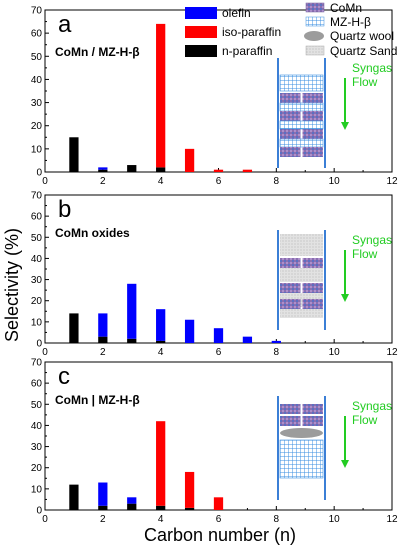 This screenshot has width=403, height=551. What do you see at coordinates (247, 170) in the screenshot?
I see `bar-iso-paraffin-c7` at bounding box center [247, 170].